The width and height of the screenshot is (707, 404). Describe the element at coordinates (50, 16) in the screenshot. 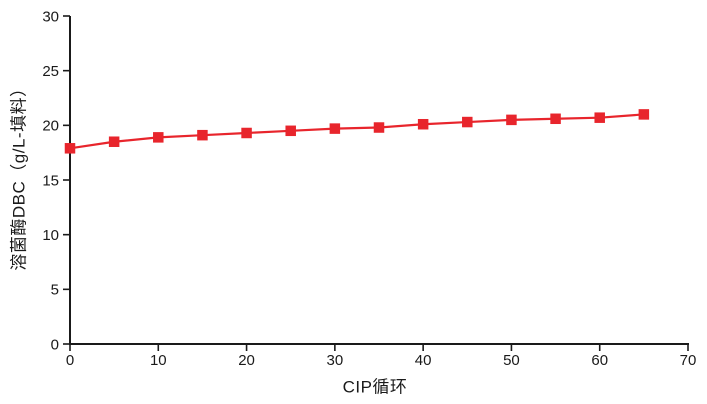

I see `y-tick-label: 30` at that location.